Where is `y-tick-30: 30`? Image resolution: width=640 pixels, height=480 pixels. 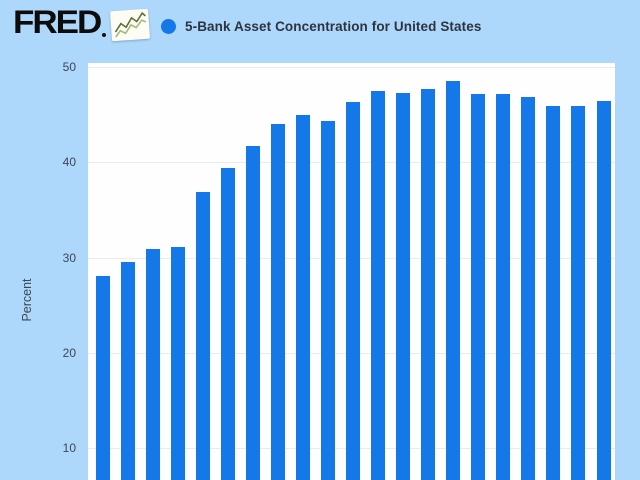
y-tick-30: 30 is located at coordinates (69, 257).